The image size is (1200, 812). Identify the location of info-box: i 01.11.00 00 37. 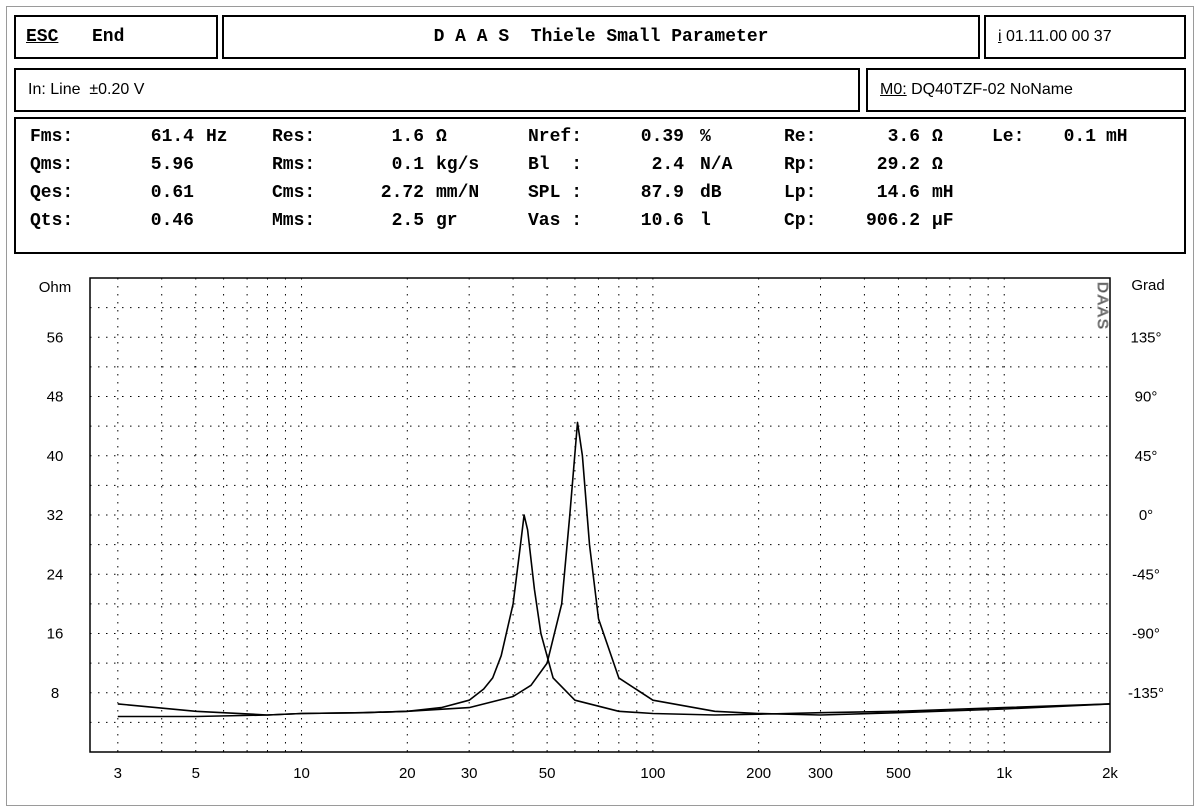
(1085, 37).